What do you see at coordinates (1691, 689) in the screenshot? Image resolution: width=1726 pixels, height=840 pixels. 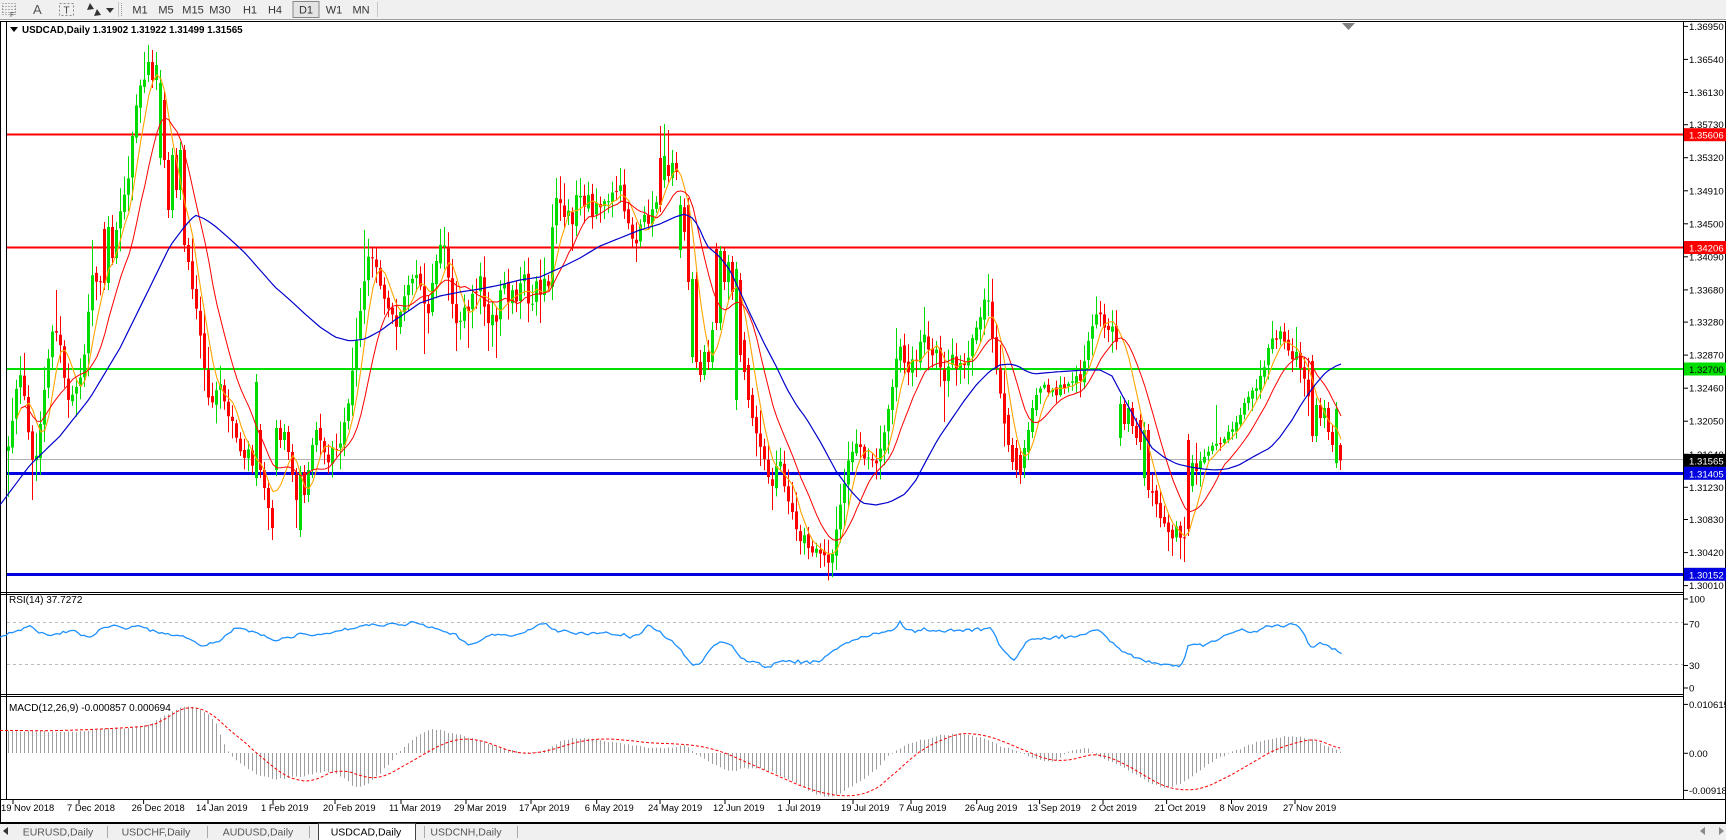 I see `svg-text: 0` at bounding box center [1691, 689].